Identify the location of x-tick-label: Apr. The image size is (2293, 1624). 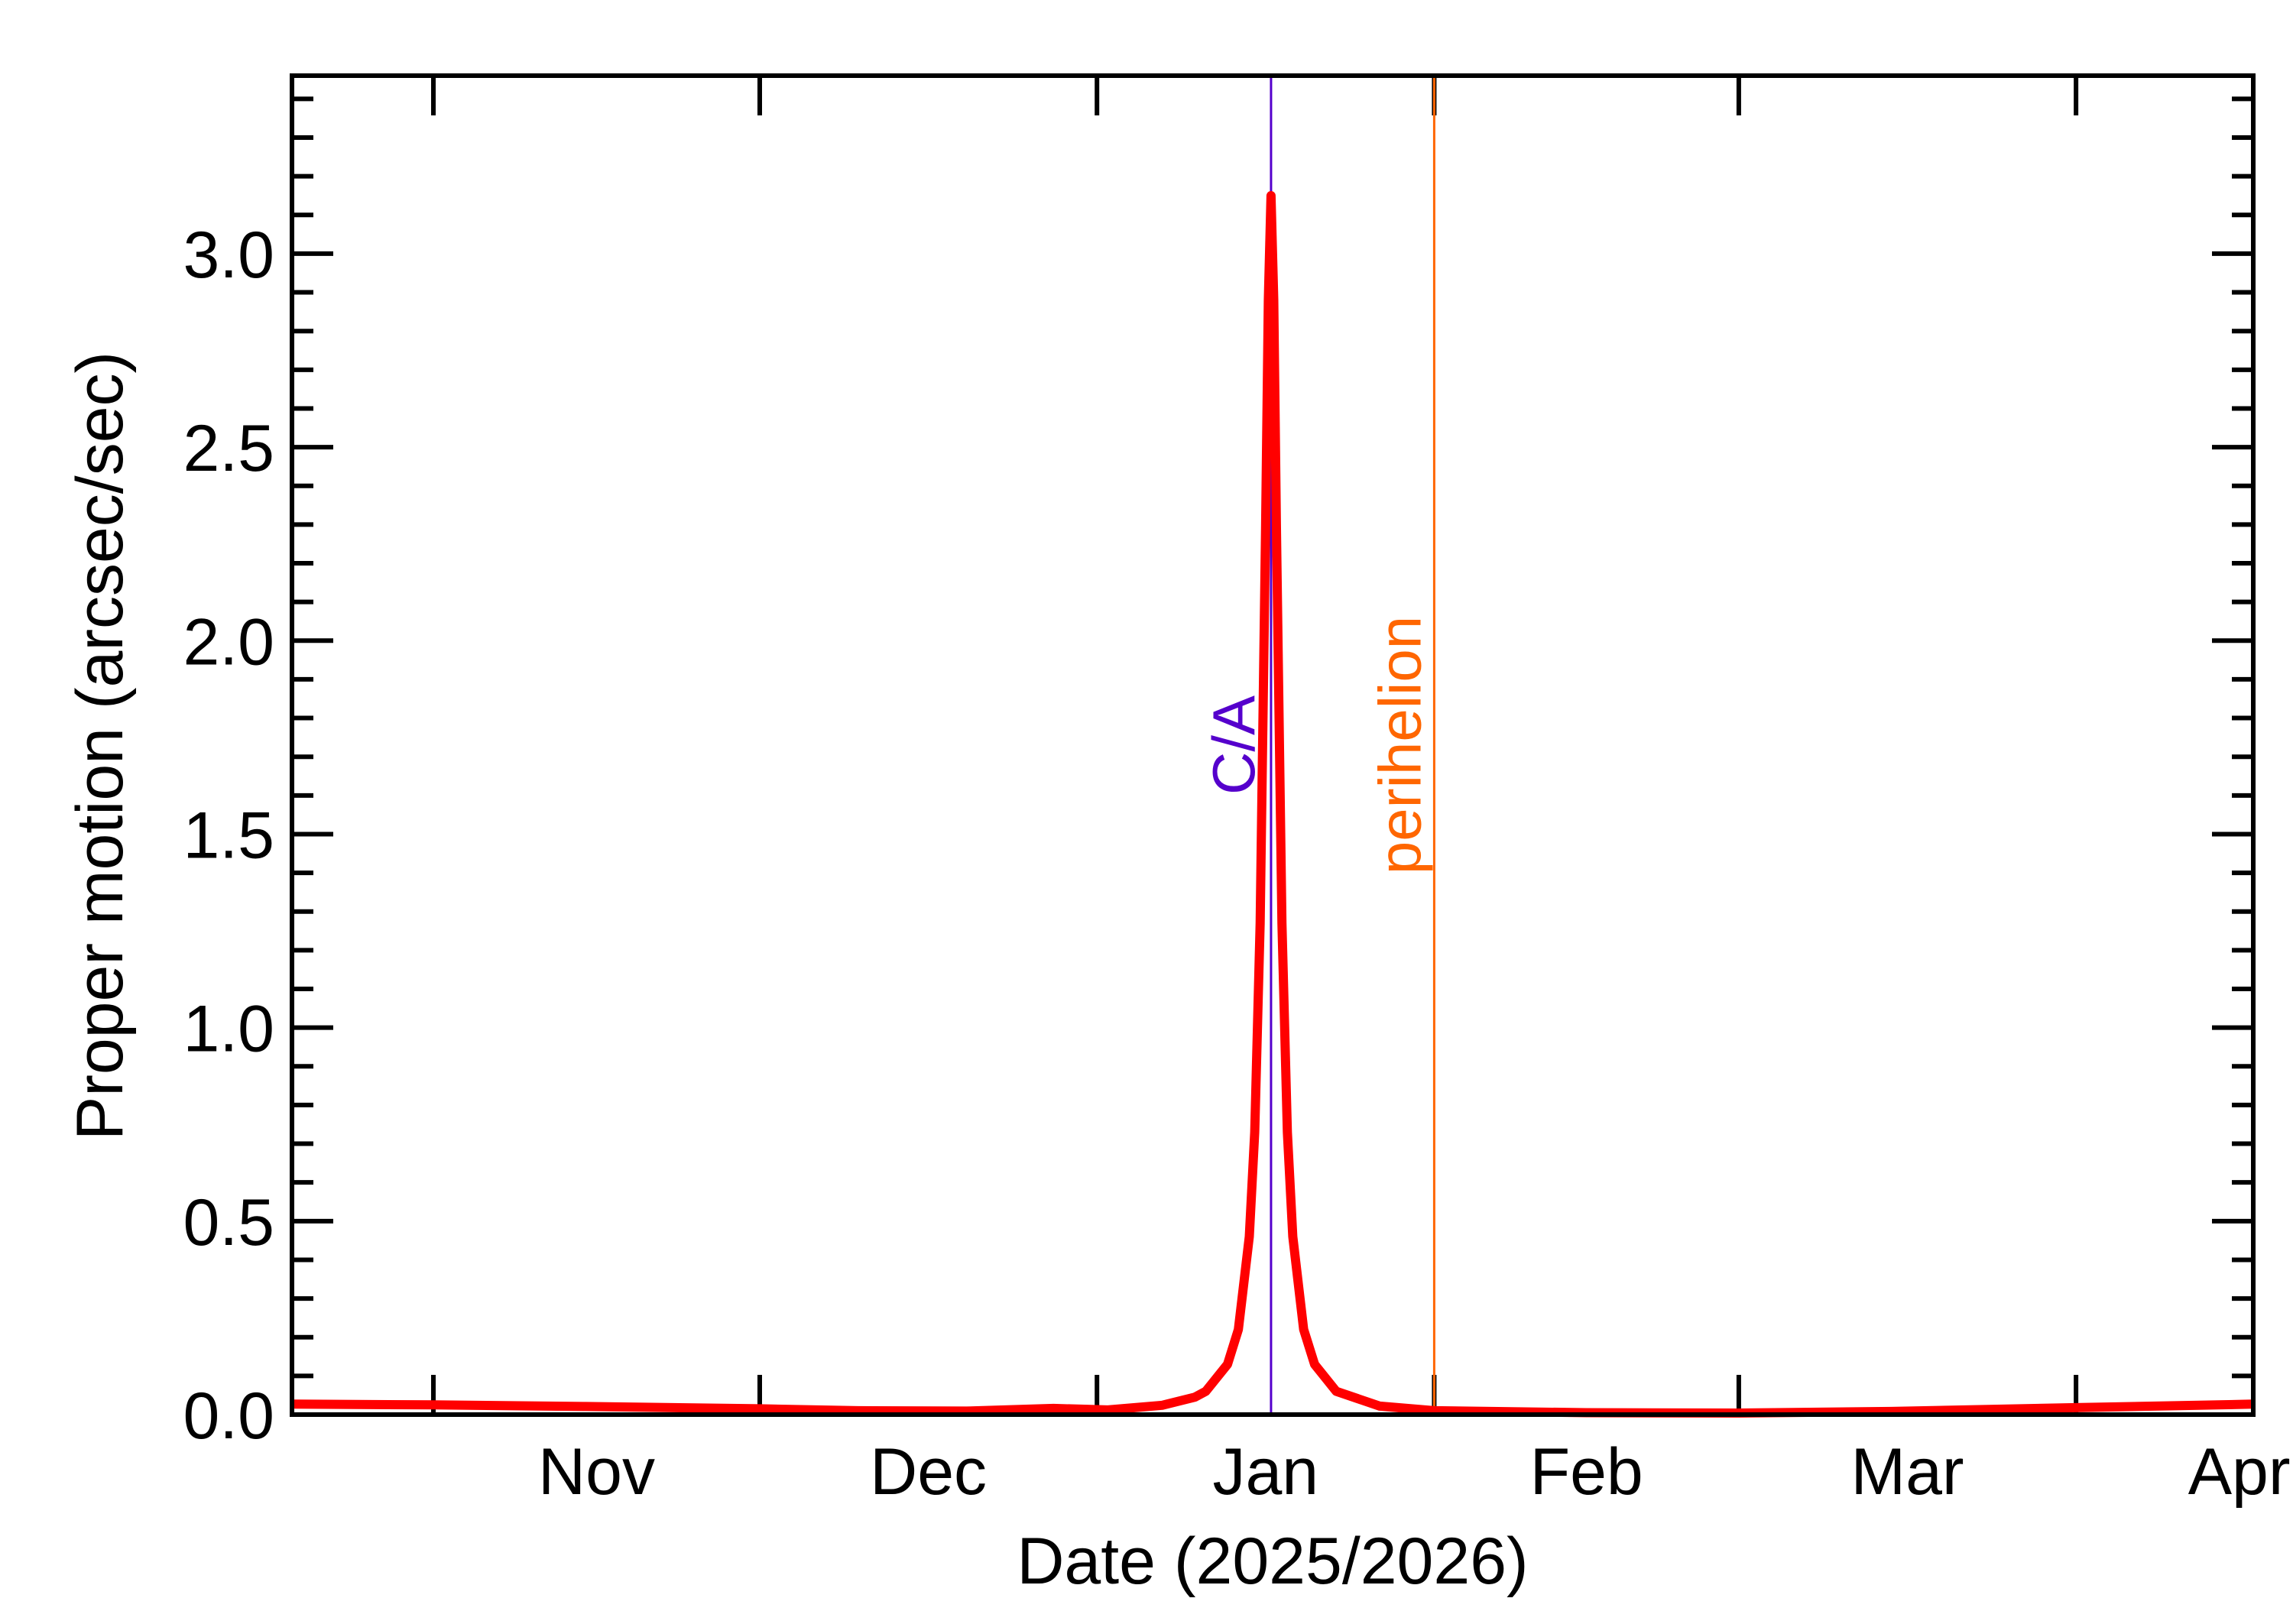
(2239, 1472).